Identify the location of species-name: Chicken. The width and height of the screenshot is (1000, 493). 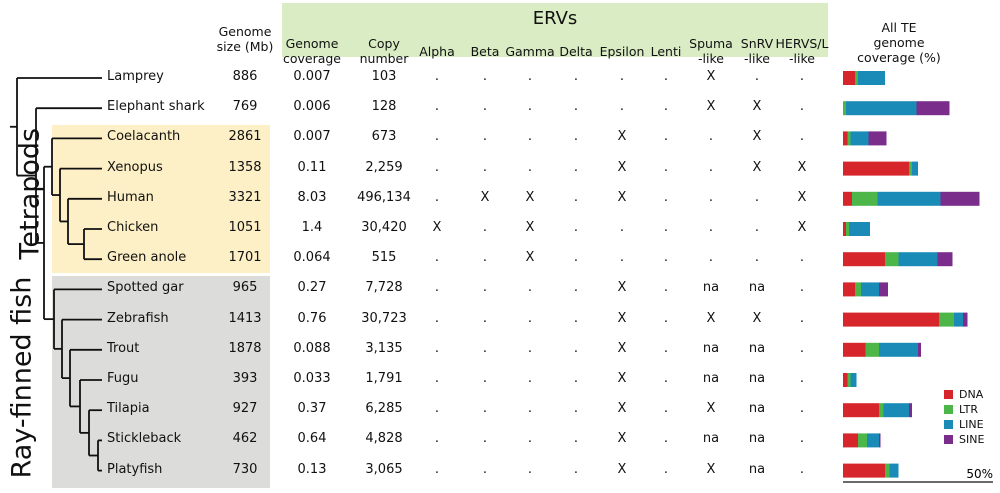
(133, 227).